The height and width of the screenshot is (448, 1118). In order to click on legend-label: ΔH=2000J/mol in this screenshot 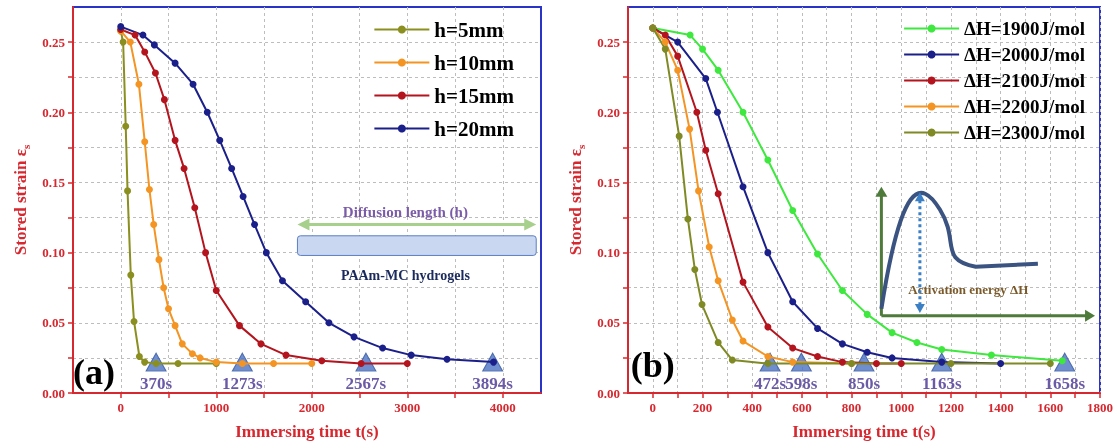, I will do `click(1024, 54)`.